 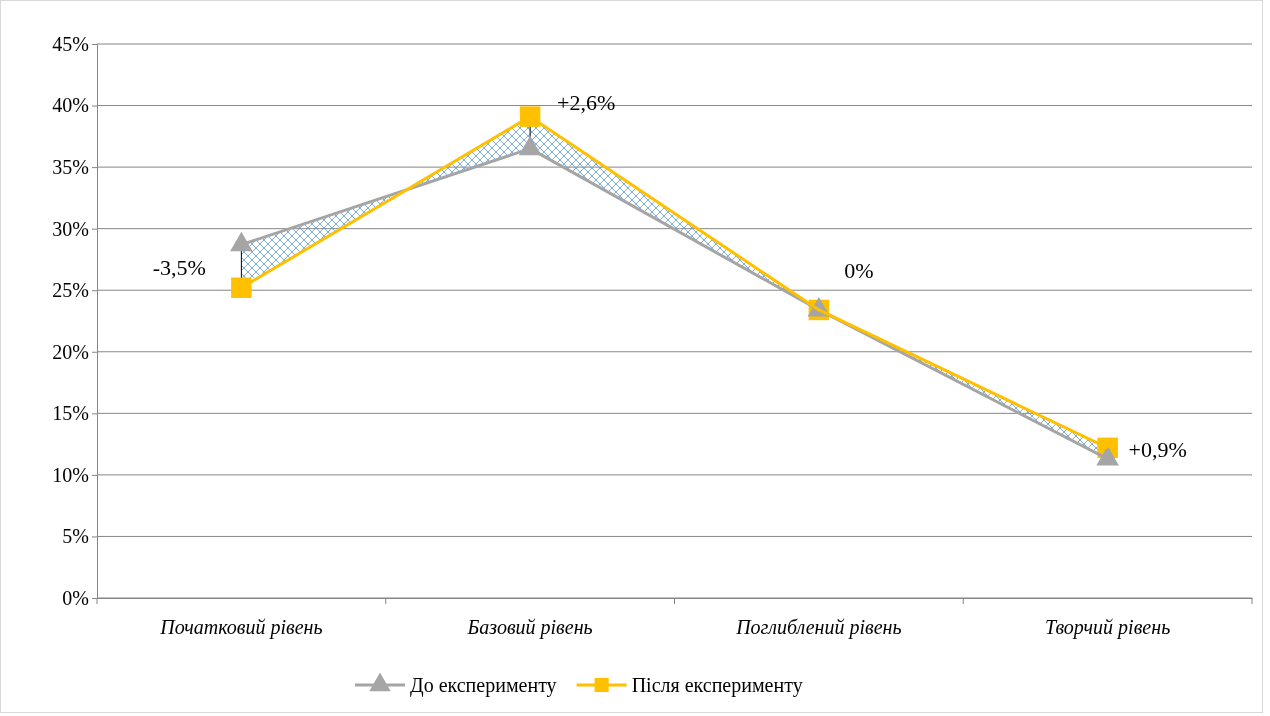 I want to click on legend-label: Після експерименту, so click(x=717, y=685).